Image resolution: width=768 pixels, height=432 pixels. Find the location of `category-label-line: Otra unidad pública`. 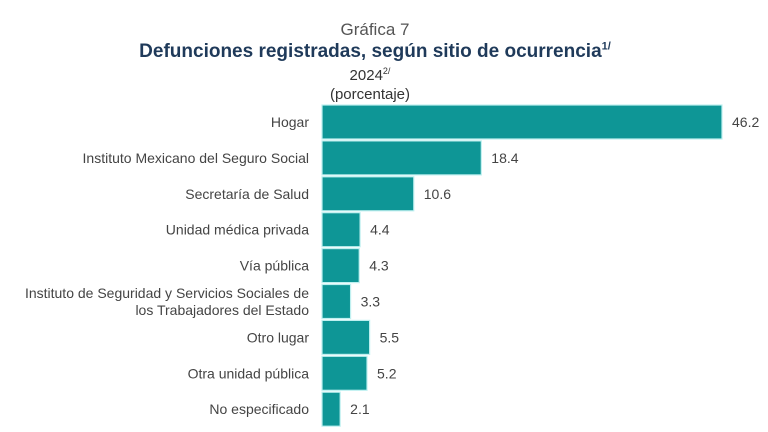

category-label-line: Otra unidad pública is located at coordinates (249, 373).